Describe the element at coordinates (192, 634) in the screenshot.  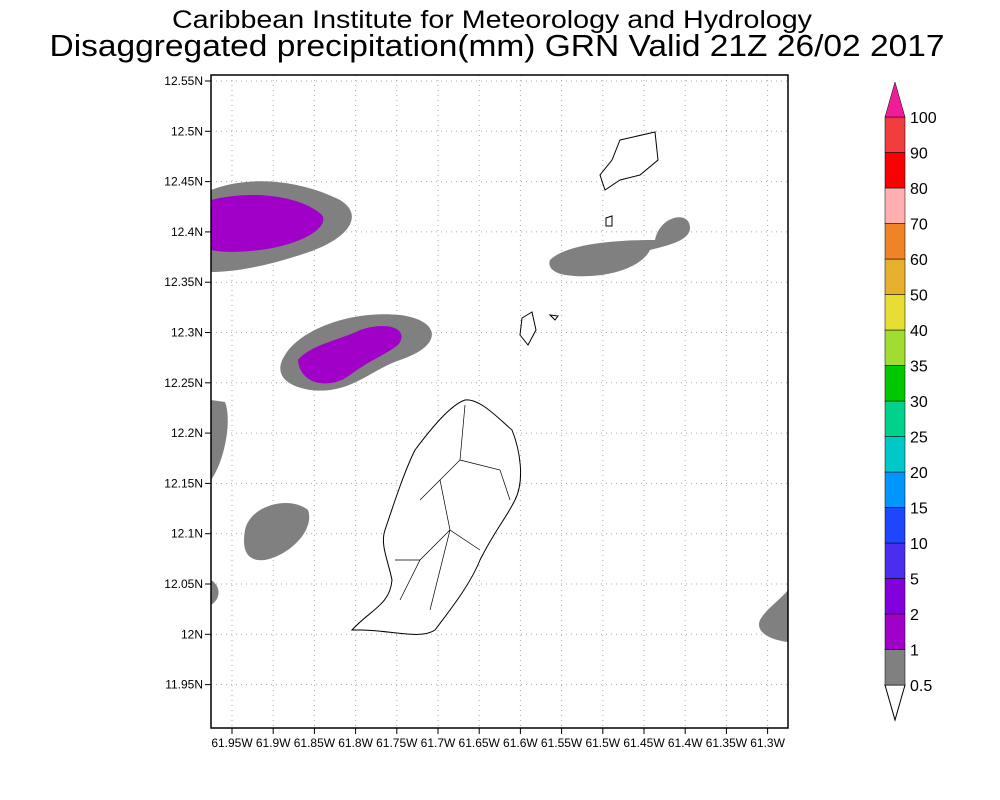
I see `lat-label: 12N` at that location.